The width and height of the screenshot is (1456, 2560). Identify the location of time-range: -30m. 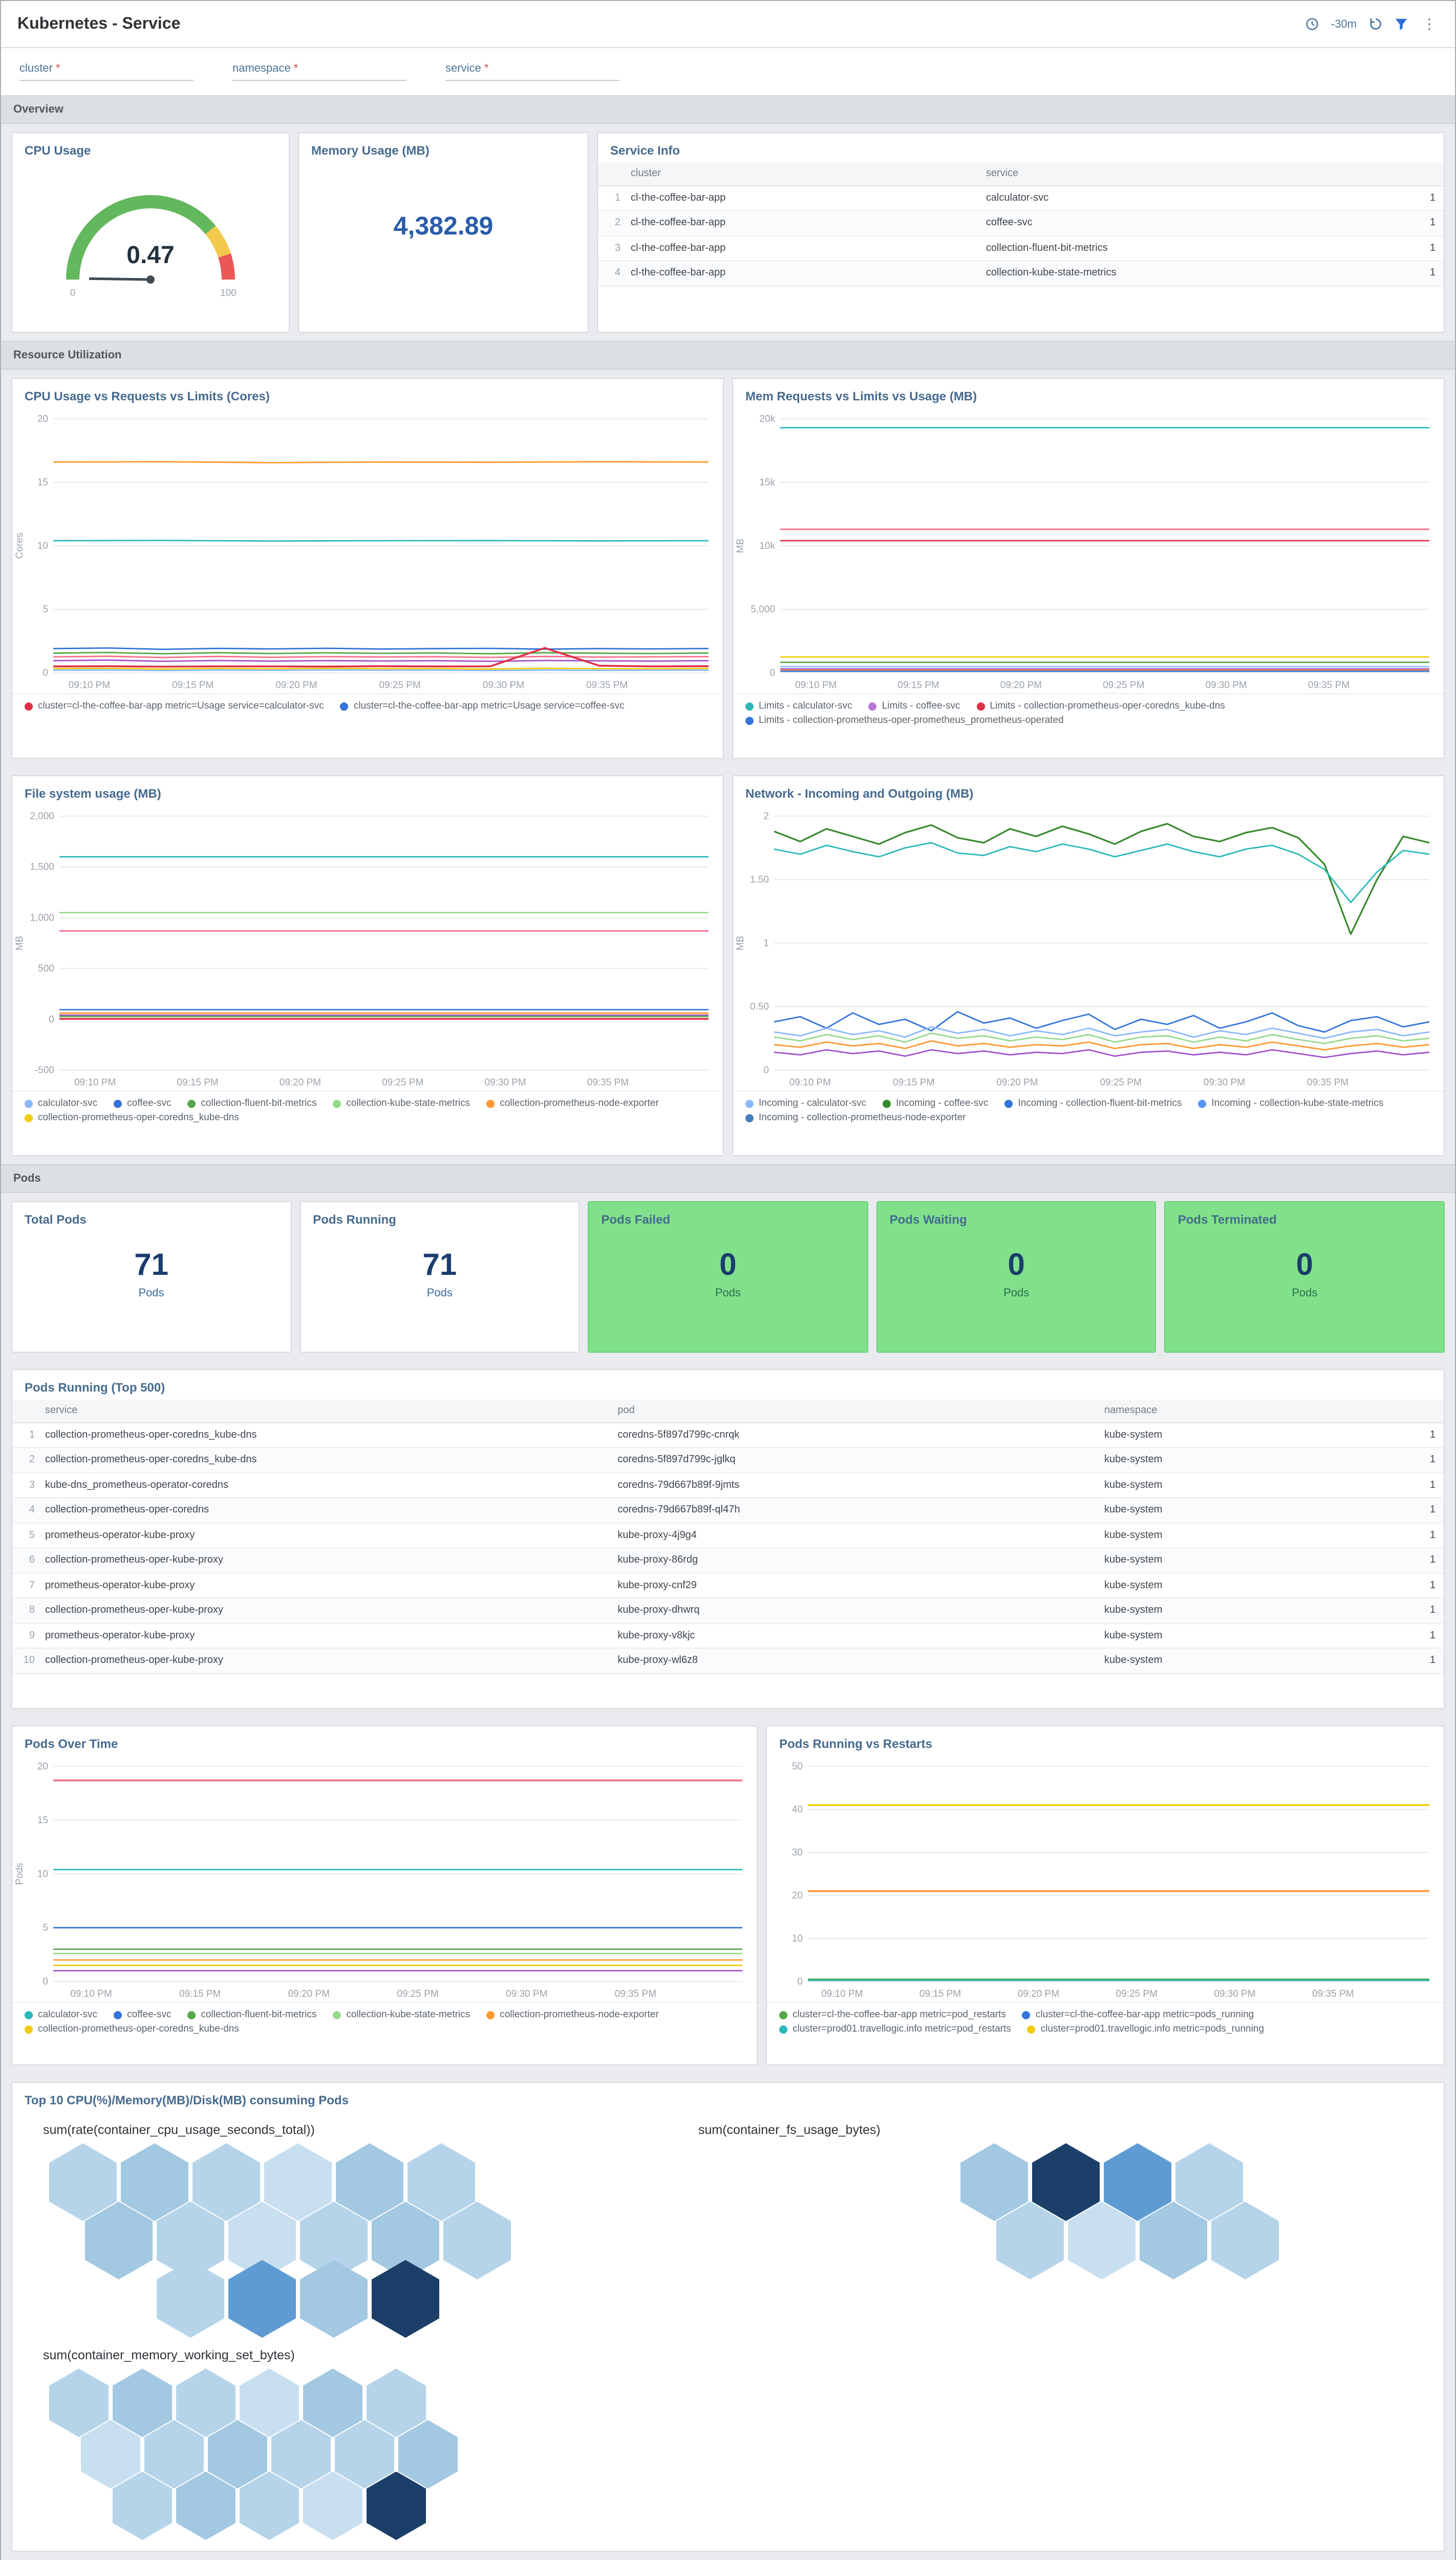
(1344, 24).